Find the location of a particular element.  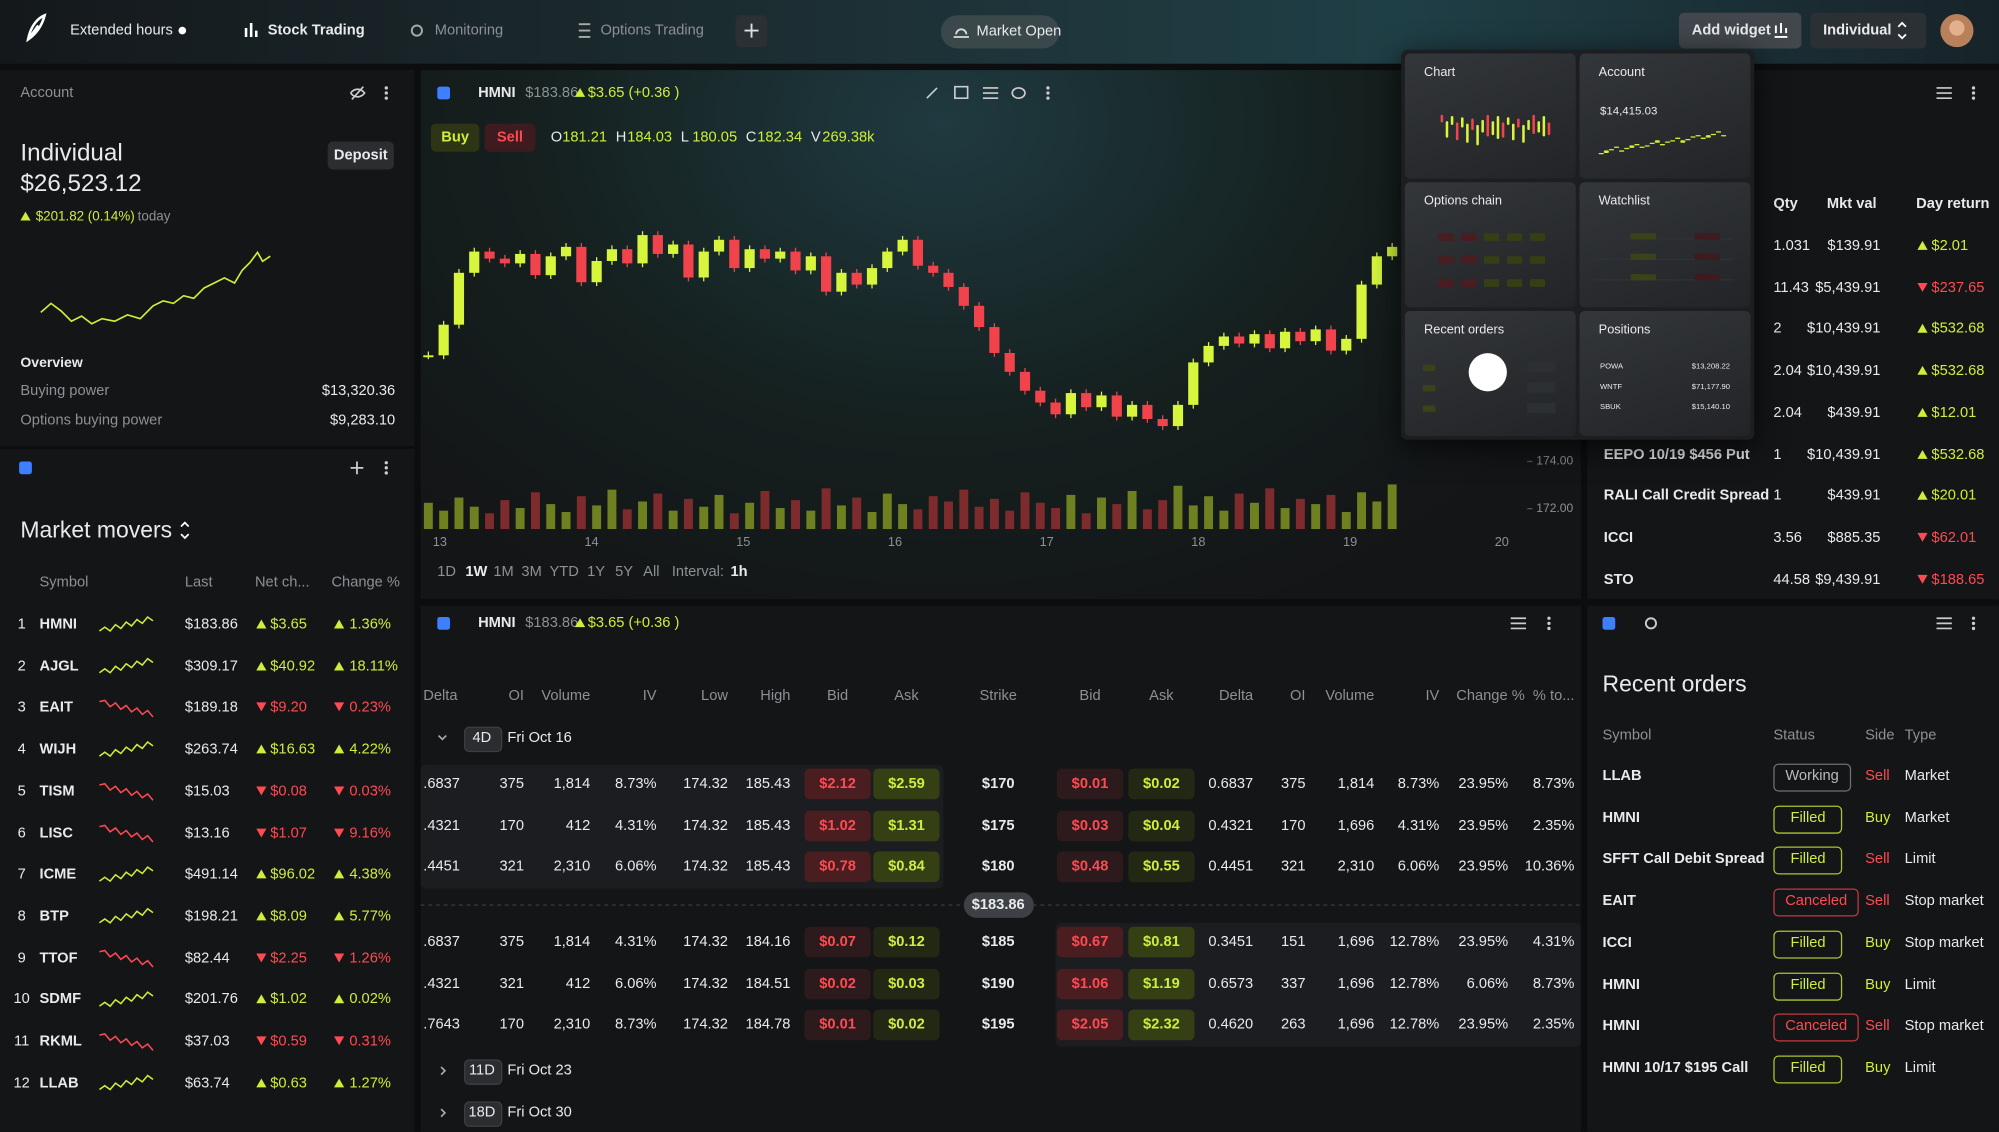

range-button: 1M is located at coordinates (503, 572).